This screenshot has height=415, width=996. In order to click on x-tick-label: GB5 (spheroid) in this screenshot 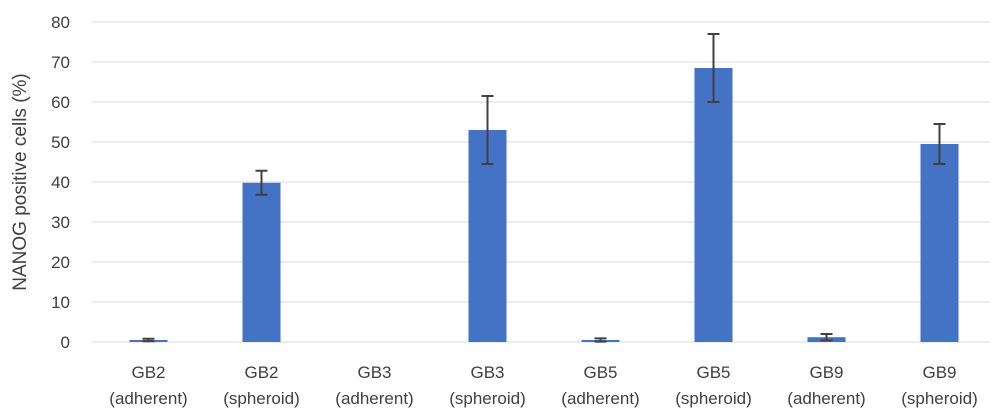, I will do `click(713, 385)`.